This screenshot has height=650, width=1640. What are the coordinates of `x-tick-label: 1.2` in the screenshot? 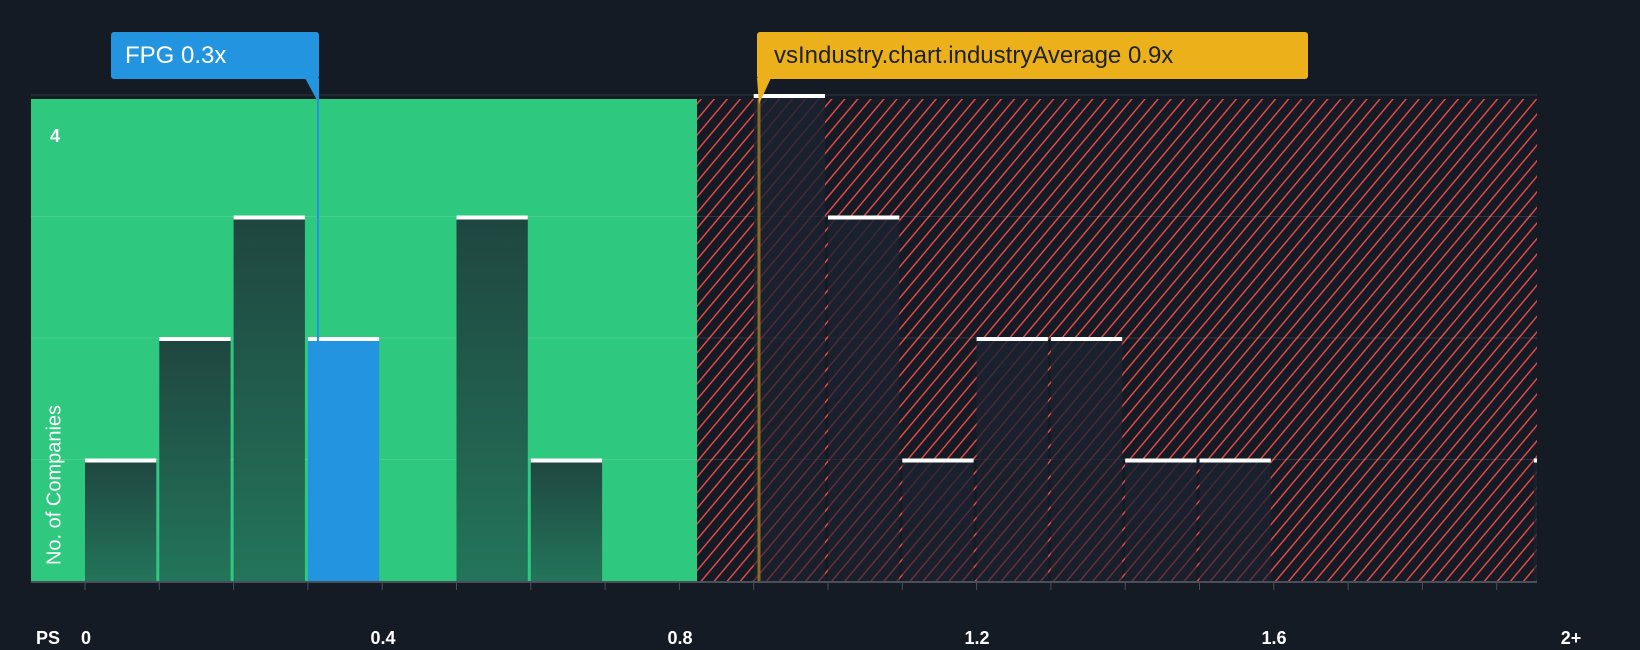 It's located at (977, 638).